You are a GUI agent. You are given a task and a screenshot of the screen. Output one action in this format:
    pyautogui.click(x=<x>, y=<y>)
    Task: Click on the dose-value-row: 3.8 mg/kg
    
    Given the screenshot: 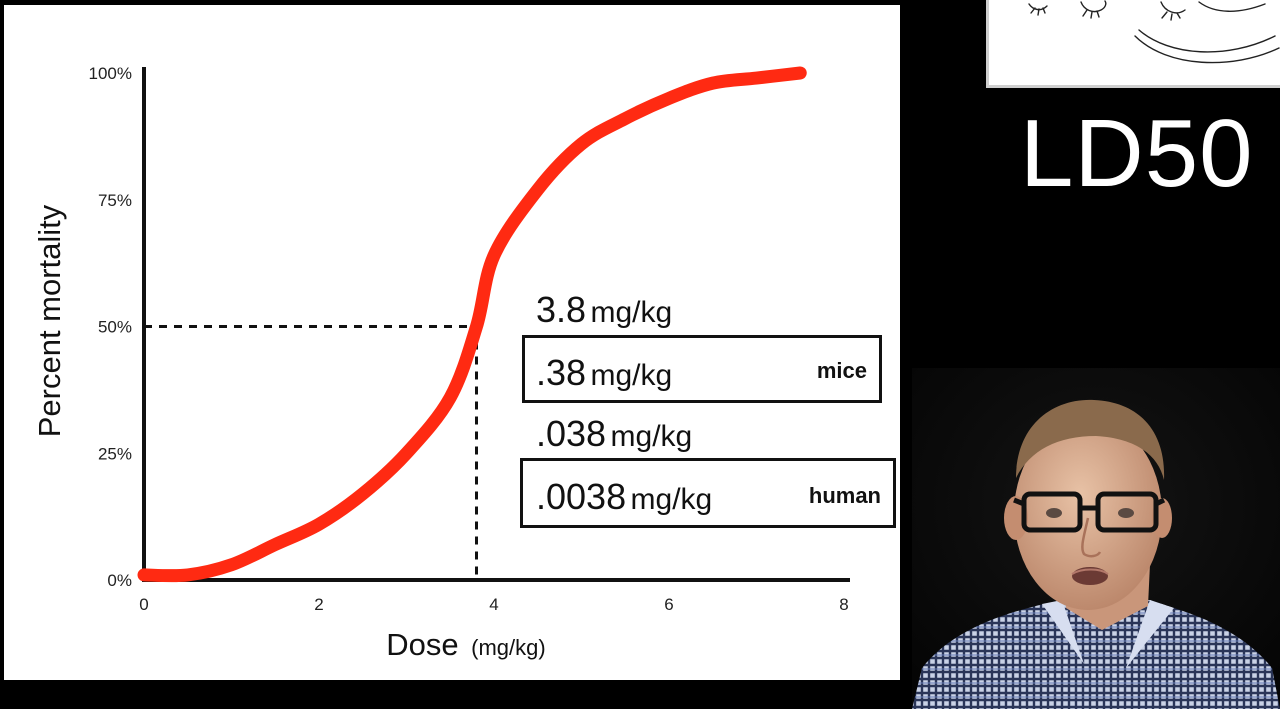 What is the action you would take?
    pyautogui.click(x=604, y=310)
    